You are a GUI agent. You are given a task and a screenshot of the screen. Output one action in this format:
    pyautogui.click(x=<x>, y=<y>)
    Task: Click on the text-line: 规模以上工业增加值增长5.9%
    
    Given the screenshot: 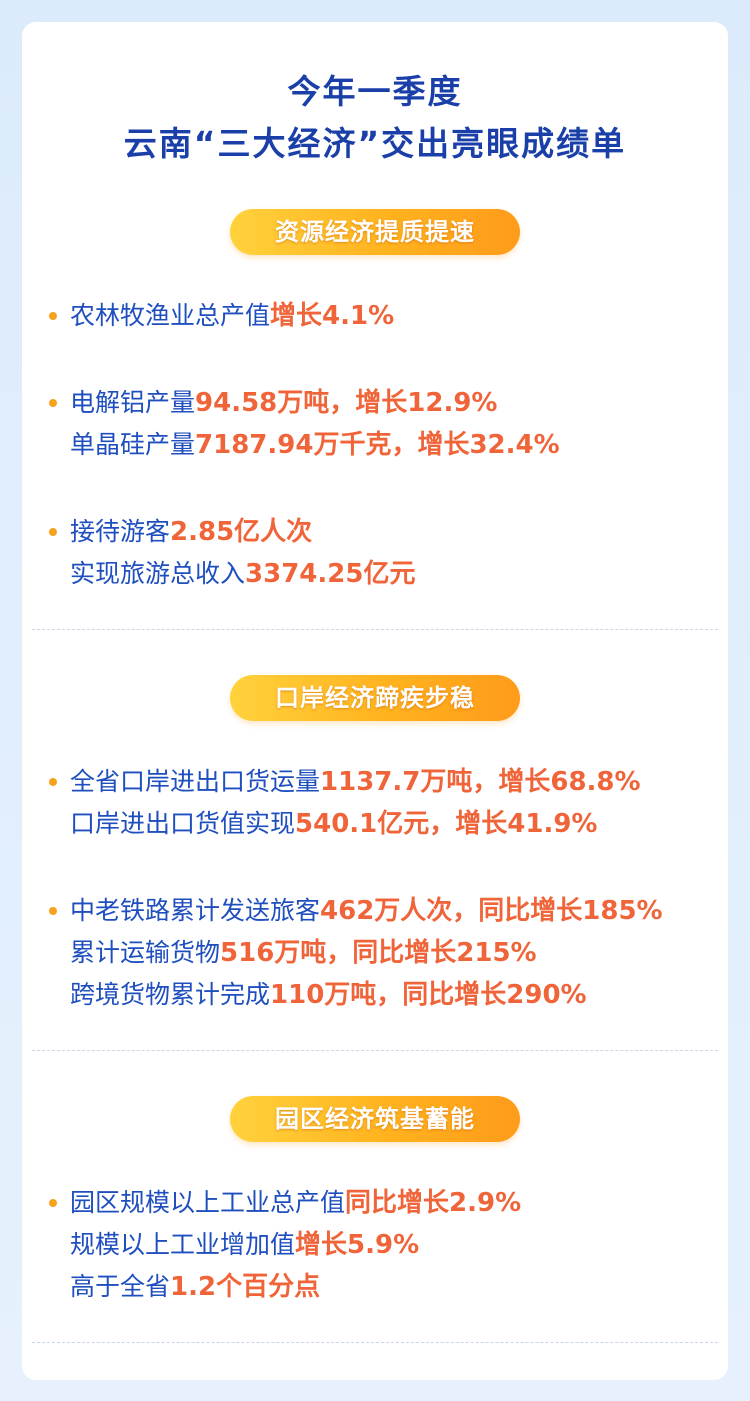 What is the action you would take?
    pyautogui.click(x=399, y=1245)
    